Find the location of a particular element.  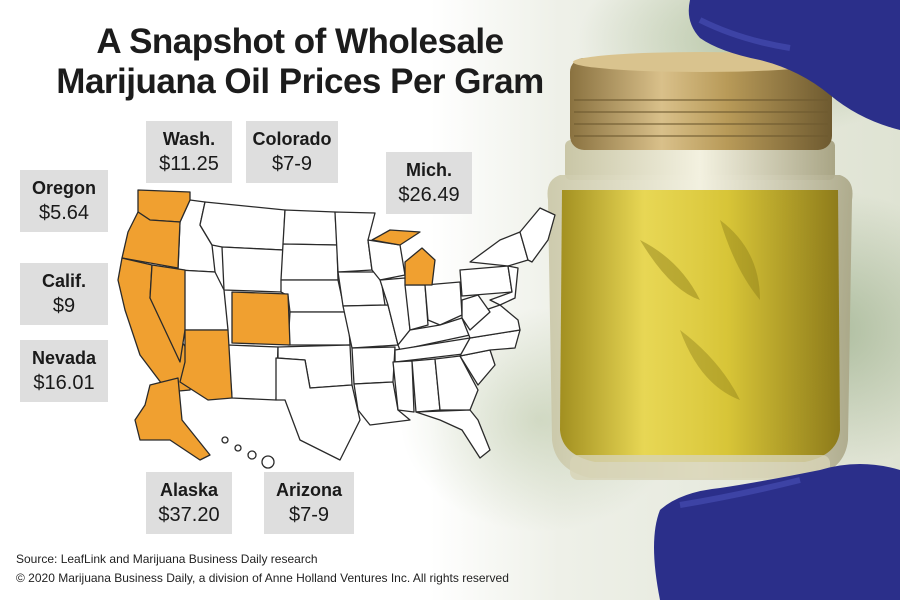

state-michigan is located at coordinates (420, 266).